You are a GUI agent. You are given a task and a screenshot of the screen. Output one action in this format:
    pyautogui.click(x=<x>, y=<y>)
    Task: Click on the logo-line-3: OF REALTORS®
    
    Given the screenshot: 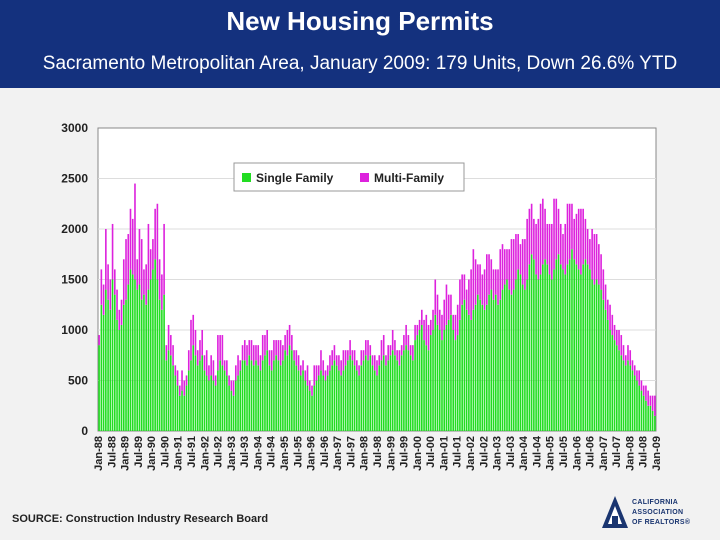 What is the action you would take?
    pyautogui.click(x=661, y=522)
    